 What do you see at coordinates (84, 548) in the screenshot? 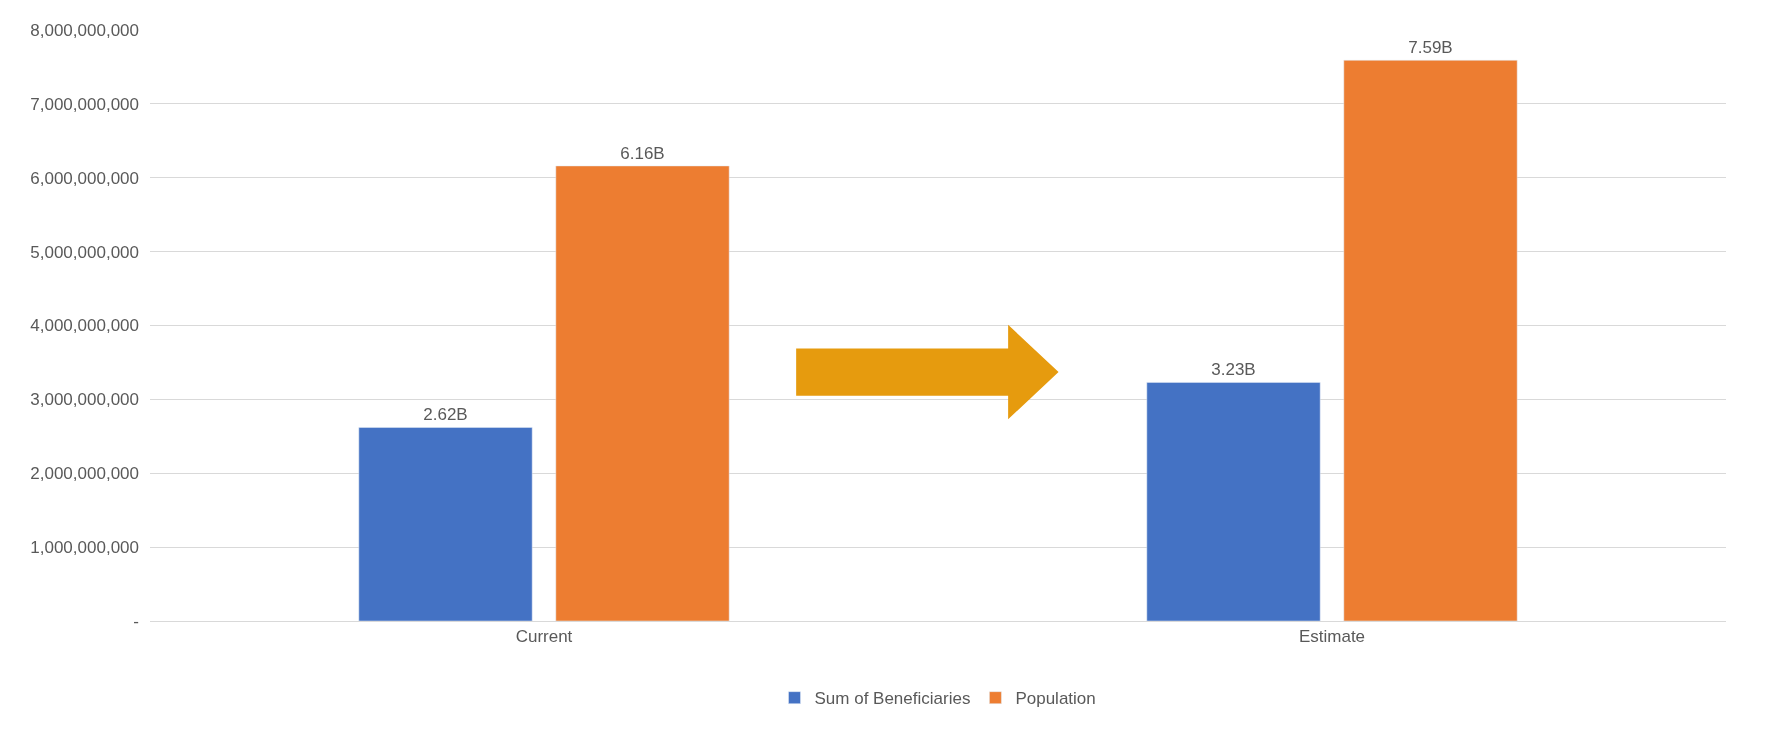
I see `y-tick-label: 1,000,000,000` at bounding box center [84, 548].